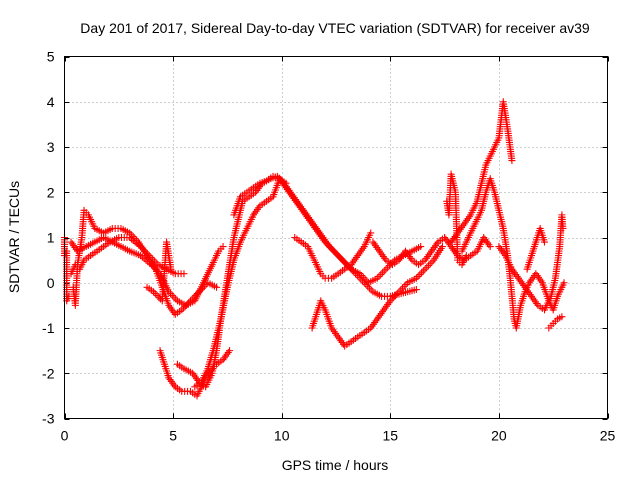 The image size is (640, 480). What do you see at coordinates (51, 192) in the screenshot?
I see `y-tick-label: 2` at bounding box center [51, 192].